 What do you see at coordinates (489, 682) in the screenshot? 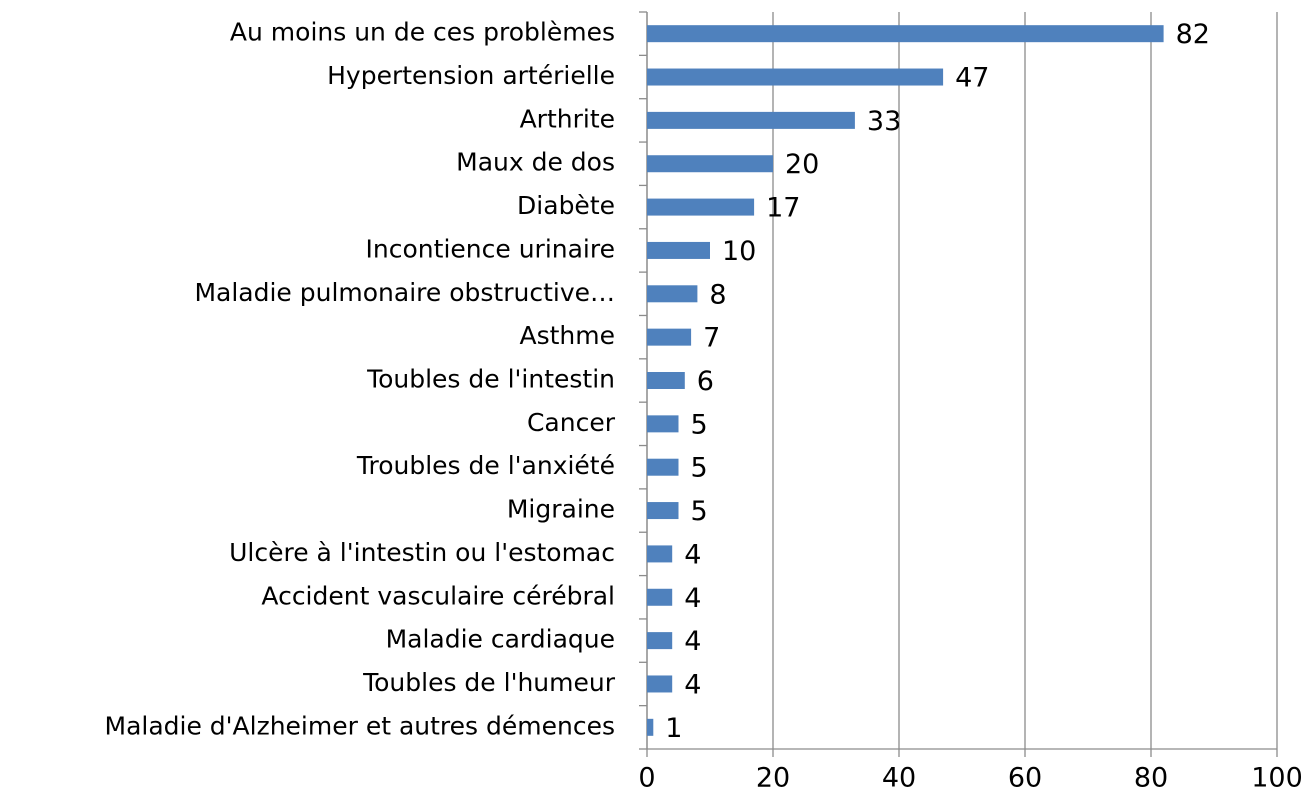
I see `y-tick-label: Toubles de l'humeur` at bounding box center [489, 682].